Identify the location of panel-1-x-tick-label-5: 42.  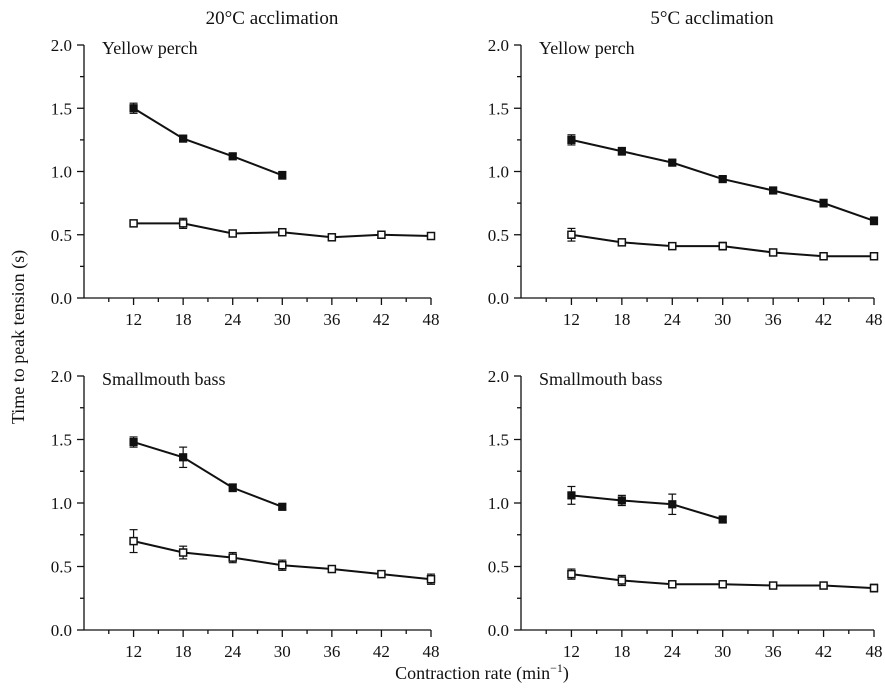
(381, 319).